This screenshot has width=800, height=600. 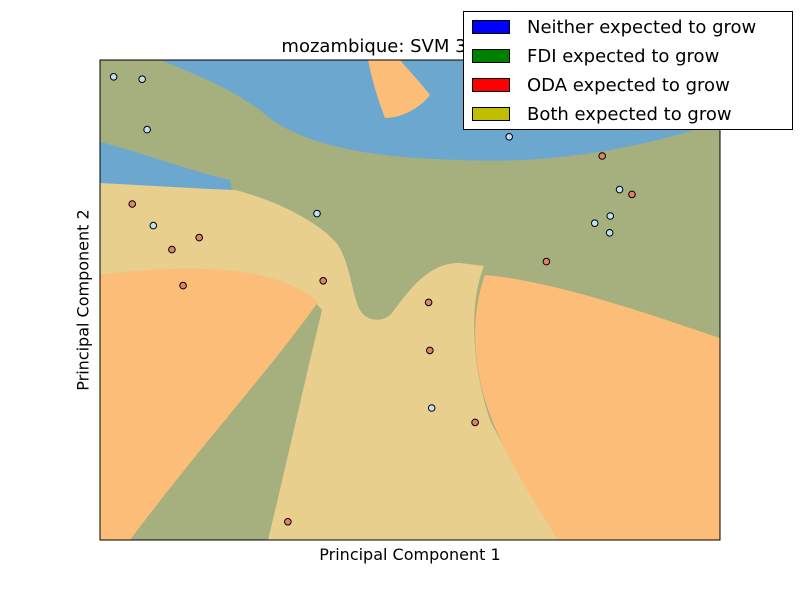 I want to click on legend-label-oda: ODA expected to grow, so click(x=628, y=85).